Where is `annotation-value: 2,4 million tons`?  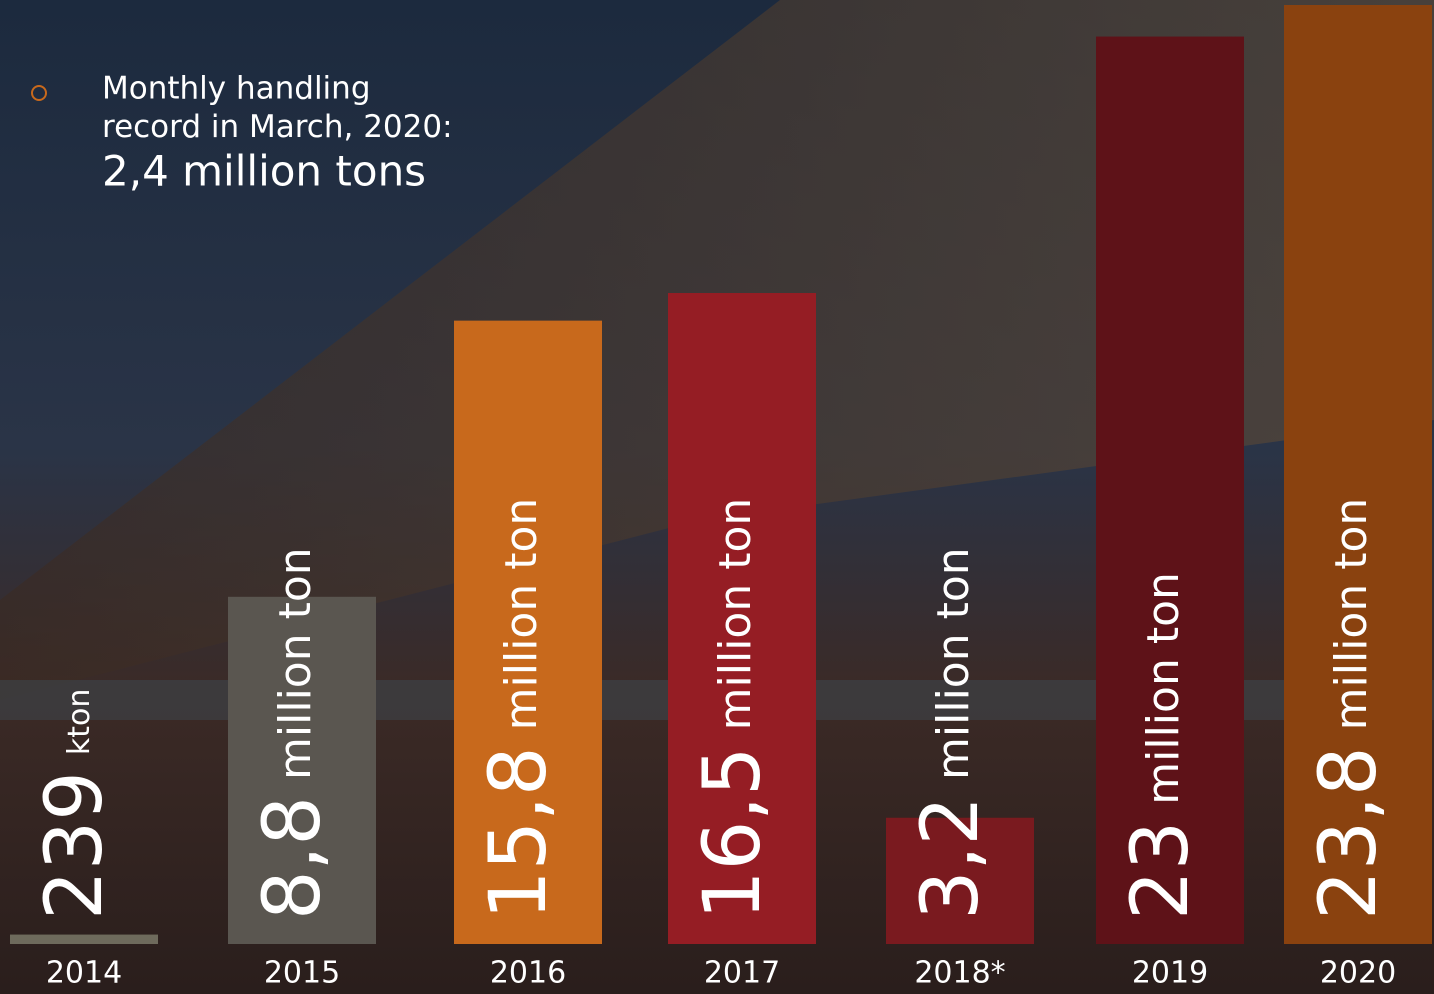 annotation-value: 2,4 million tons is located at coordinates (264, 171).